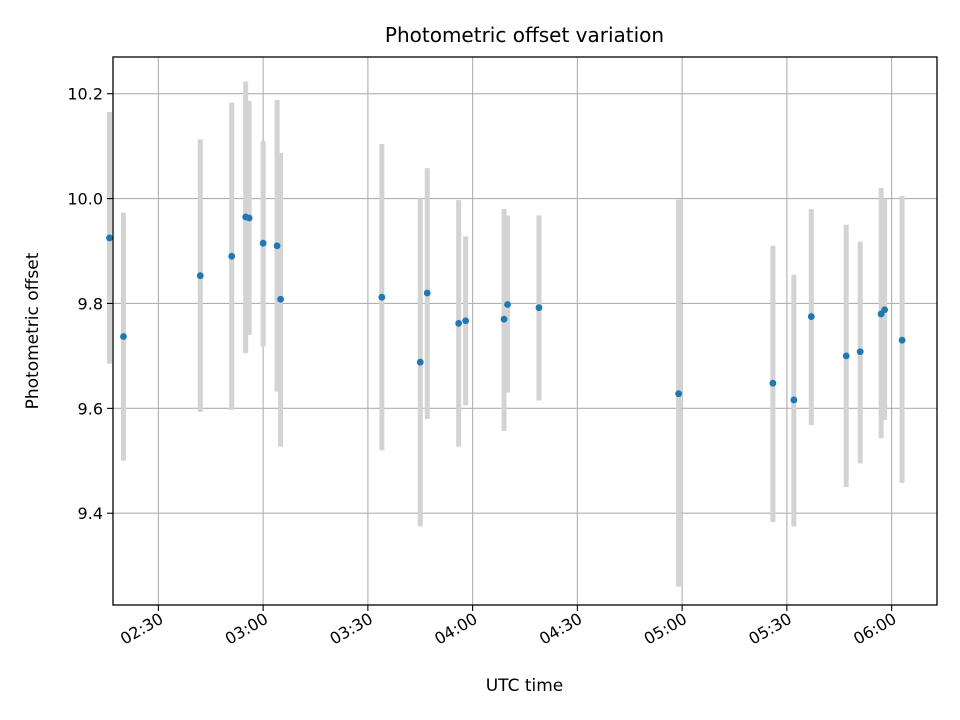  What do you see at coordinates (560, 629) in the screenshot?
I see `x-tick-label: 04:30` at bounding box center [560, 629].